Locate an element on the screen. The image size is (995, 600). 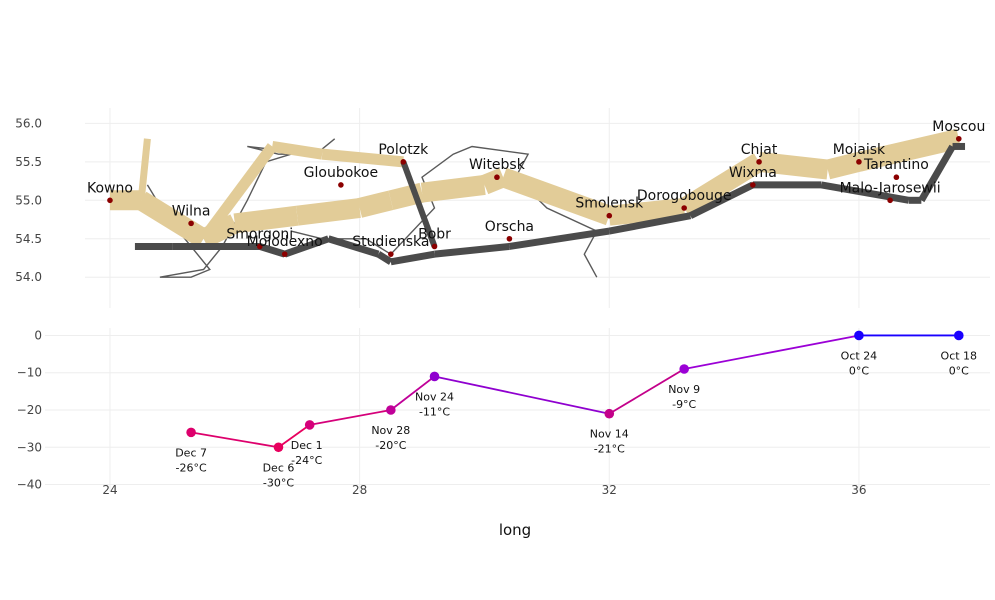
temp-x-tick-label: 36 is located at coordinates (858, 490).